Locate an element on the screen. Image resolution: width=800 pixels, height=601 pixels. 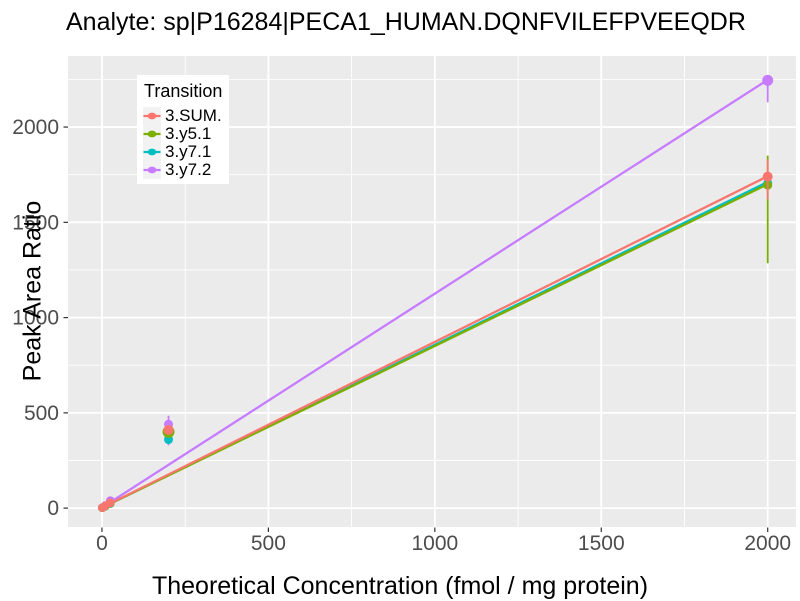
legend-box: Transition 3.SUM. 3.y5.1 3.y7.1 3.y7.2 is located at coordinates (183, 129).